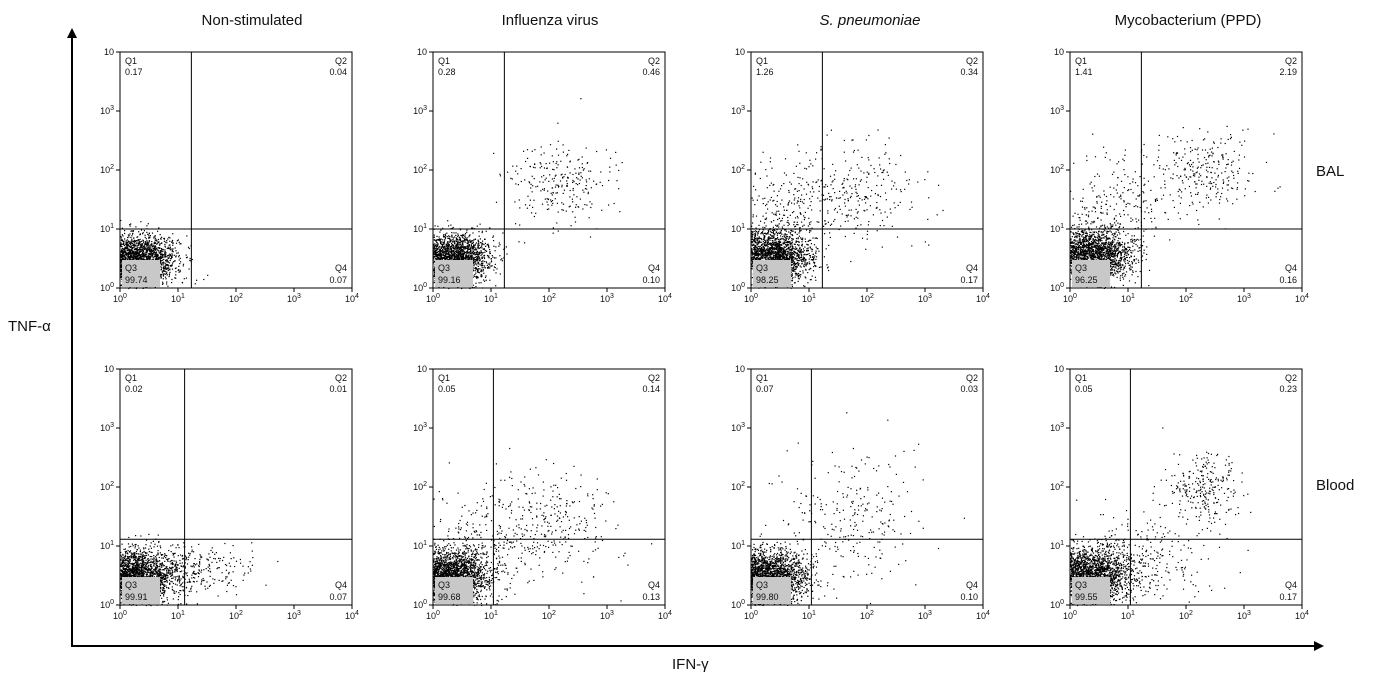 This screenshot has height=678, width=1381. What do you see at coordinates (491, 298) in the screenshot?
I see `x-tick-label: 10¹` at bounding box center [491, 298].